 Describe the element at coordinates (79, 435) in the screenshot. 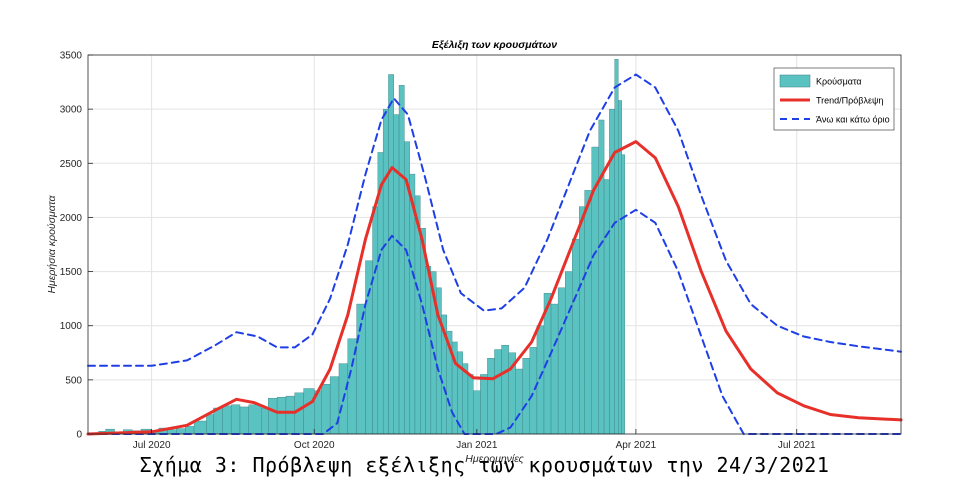

I see `y-tick-label: 0` at that location.